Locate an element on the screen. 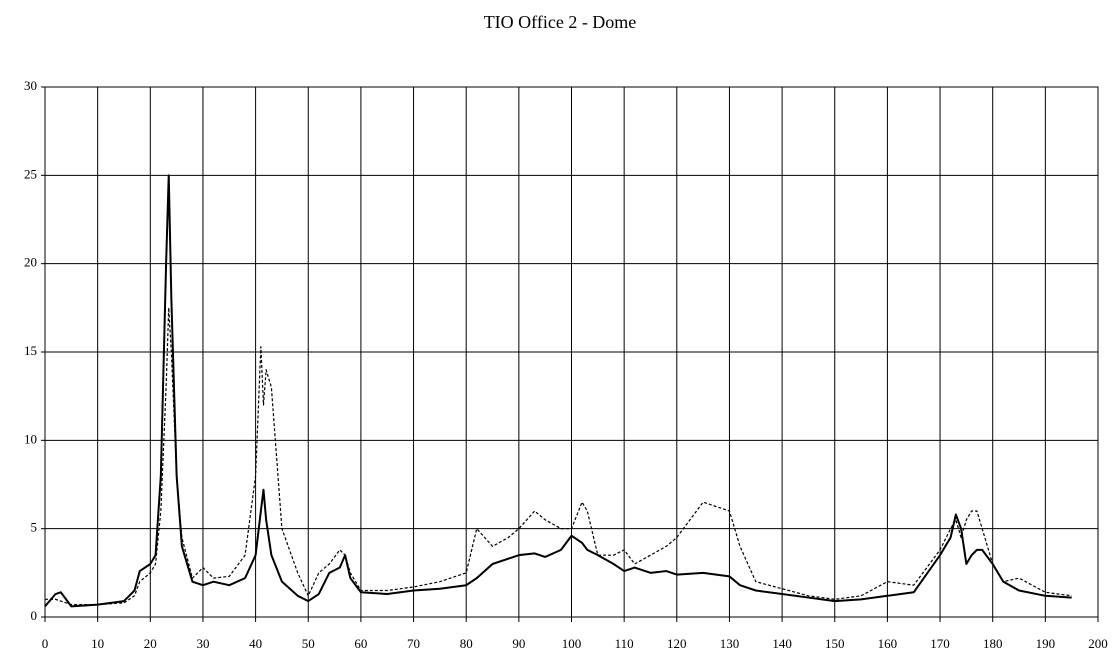  x-tick-label: 190 is located at coordinates (1046, 643).